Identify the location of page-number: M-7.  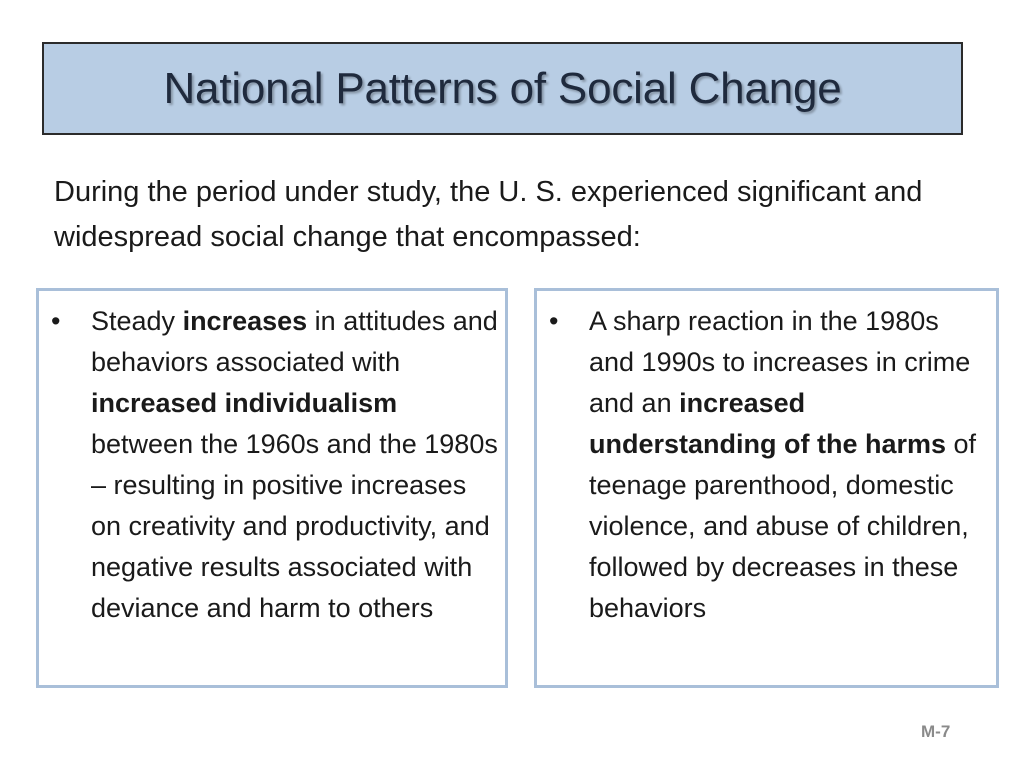
(936, 731).